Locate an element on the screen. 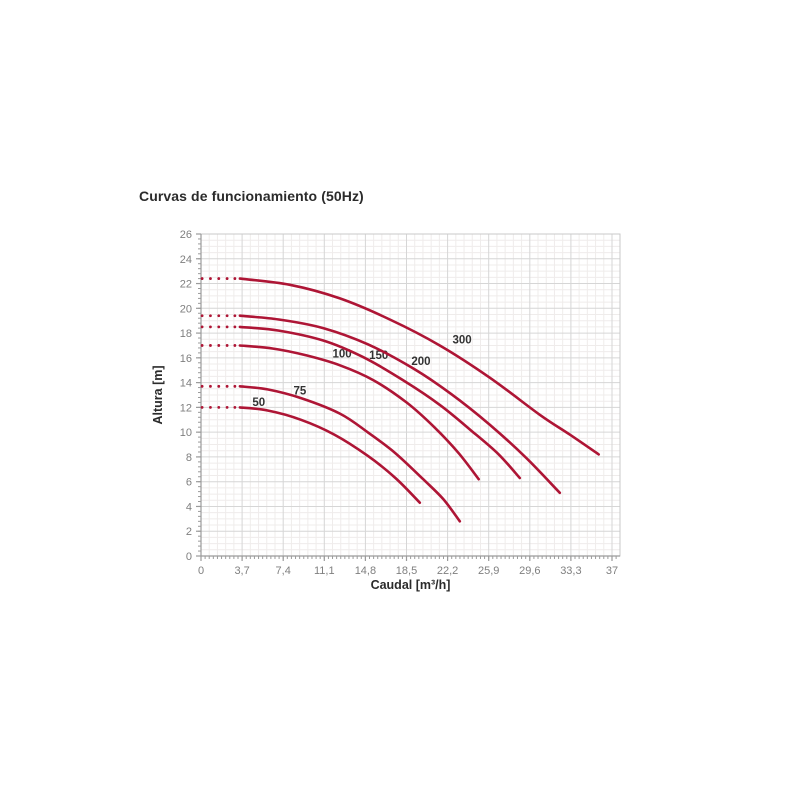  x-tick-label: 29,6 is located at coordinates (529, 571).